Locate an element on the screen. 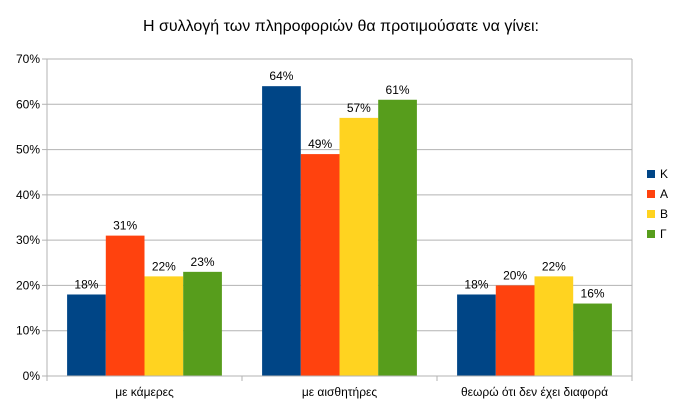 The image size is (682, 408). x-axis is located at coordinates (339, 378).